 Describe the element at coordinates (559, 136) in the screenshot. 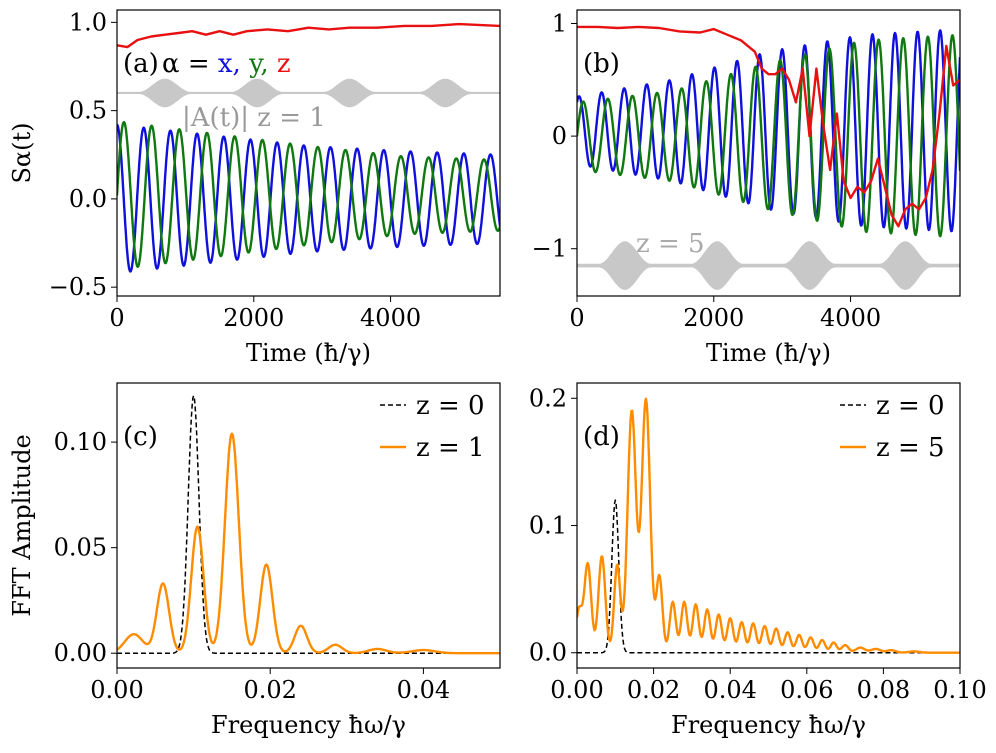

I see `y-tick-label: 0` at that location.